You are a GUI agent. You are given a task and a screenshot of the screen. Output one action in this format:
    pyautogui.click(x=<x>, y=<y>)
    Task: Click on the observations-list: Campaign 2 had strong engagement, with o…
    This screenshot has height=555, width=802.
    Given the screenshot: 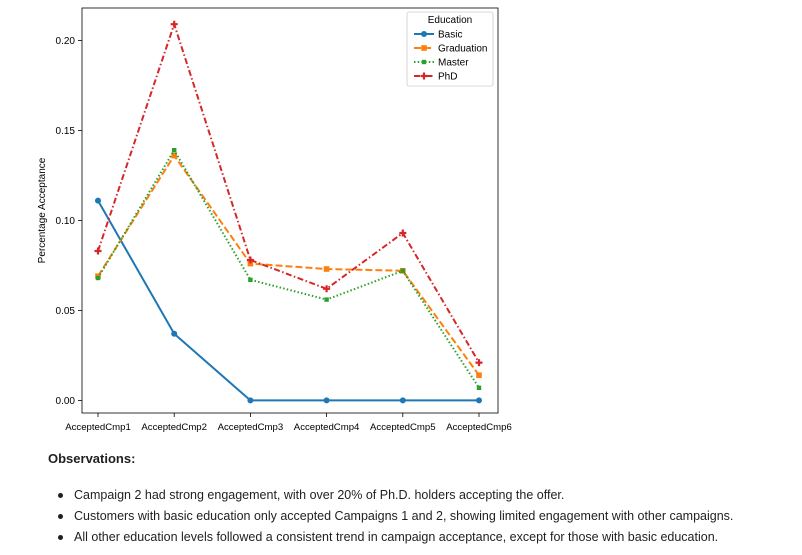 What is the action you would take?
    pyautogui.click(x=391, y=516)
    